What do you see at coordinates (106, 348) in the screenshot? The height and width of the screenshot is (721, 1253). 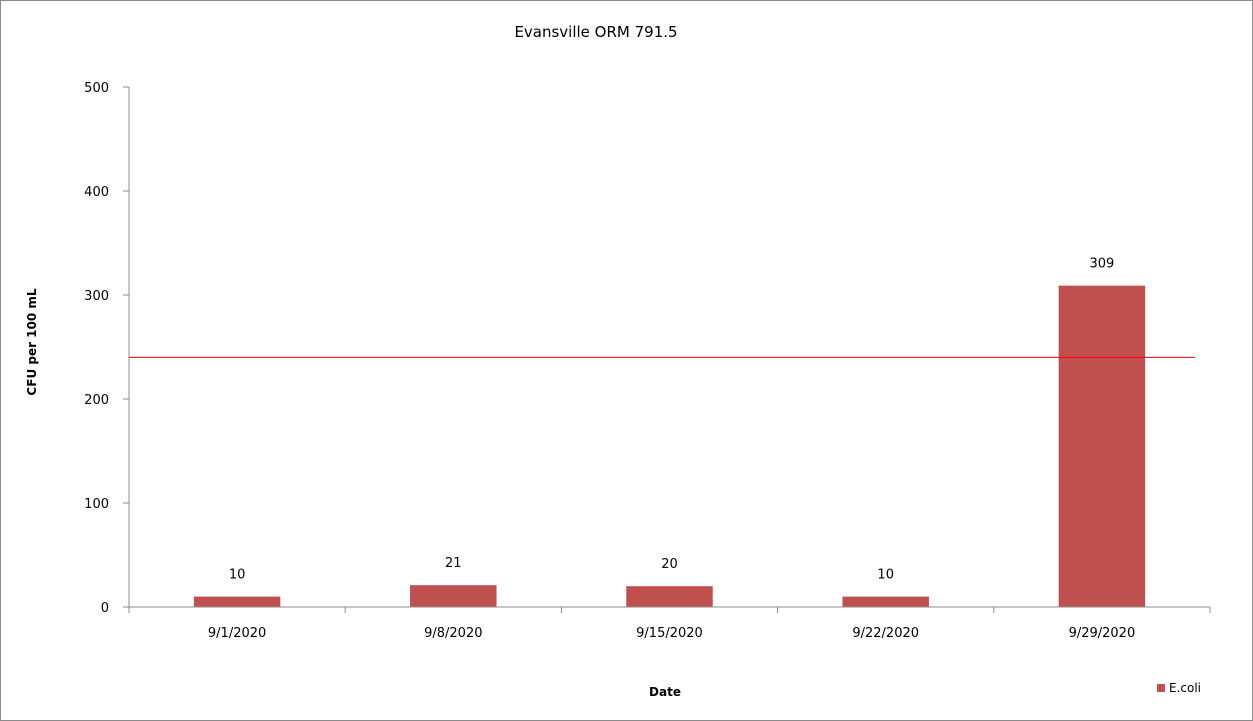 I see `y-axis-ticks: 0 100 200 300 400 500` at bounding box center [106, 348].